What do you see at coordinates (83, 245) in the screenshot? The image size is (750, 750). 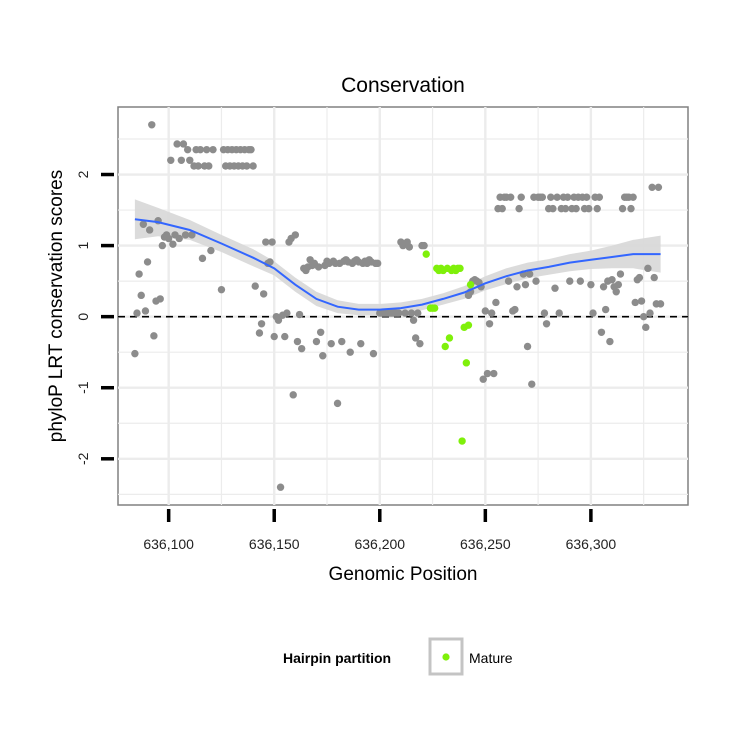 I see `y-tick-label: 1` at bounding box center [83, 245].